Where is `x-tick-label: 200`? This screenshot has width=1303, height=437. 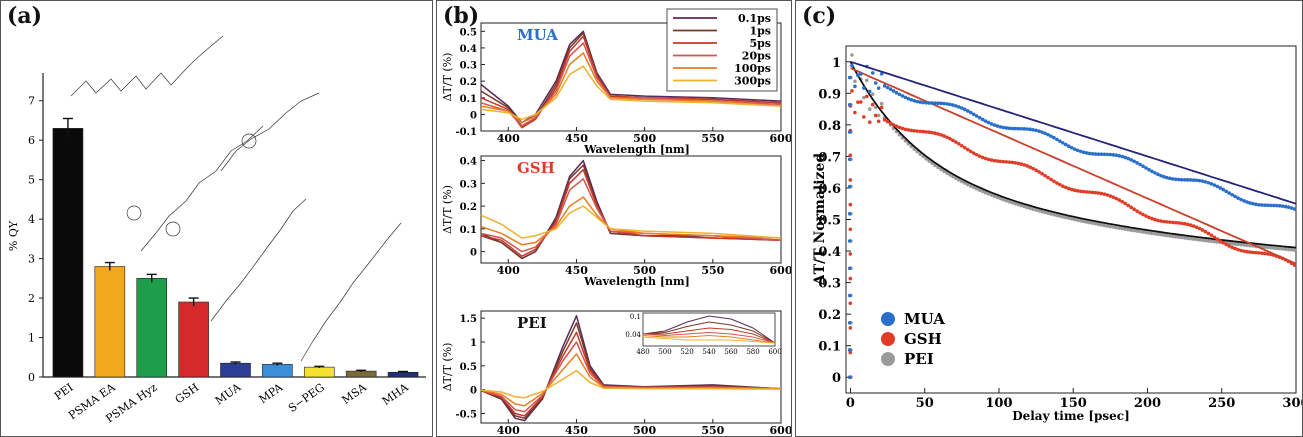 x-tick-label: 200 is located at coordinates (1147, 403).